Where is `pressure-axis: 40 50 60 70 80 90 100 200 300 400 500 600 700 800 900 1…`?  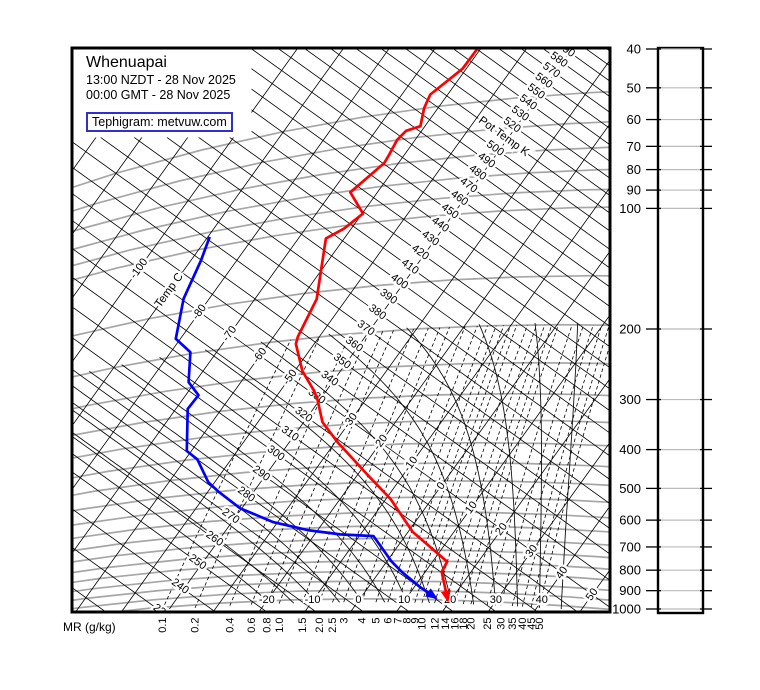
pressure-axis: 40 50 60 70 80 90 100 200 300 400 500 600 700 800 900 1… is located at coordinates (662, 329).